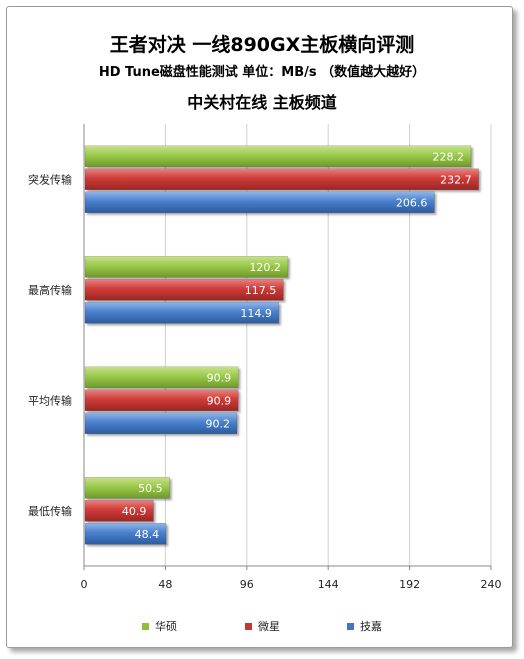  Describe the element at coordinates (50, 511) in the screenshot. I see `category-label: 最低传输` at that location.